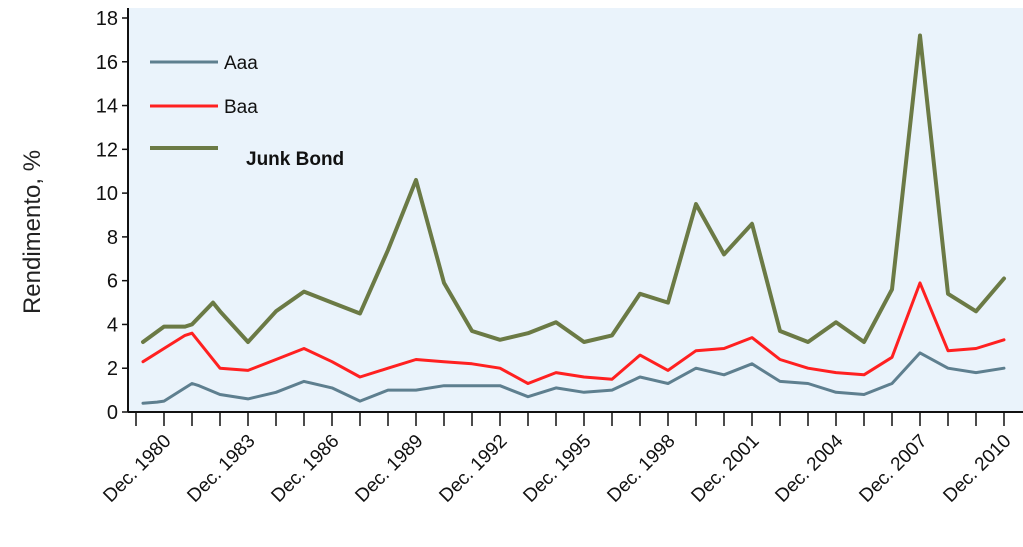 The image size is (1023, 547). I want to click on x-tick-label: Dec. 2010, so click(977, 469).